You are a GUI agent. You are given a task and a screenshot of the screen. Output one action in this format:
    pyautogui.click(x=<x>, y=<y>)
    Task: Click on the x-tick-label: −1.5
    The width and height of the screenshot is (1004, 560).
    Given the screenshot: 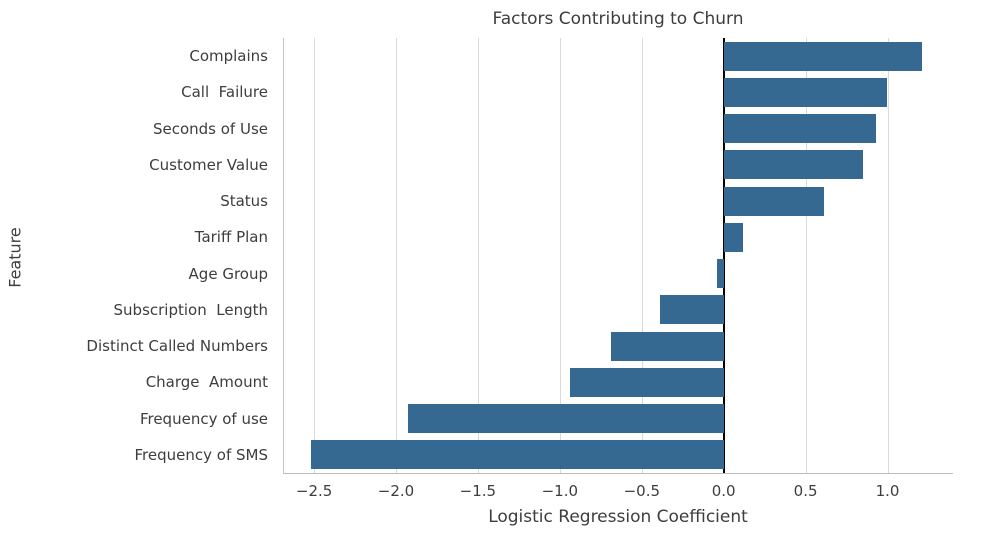 What is the action you would take?
    pyautogui.click(x=478, y=491)
    